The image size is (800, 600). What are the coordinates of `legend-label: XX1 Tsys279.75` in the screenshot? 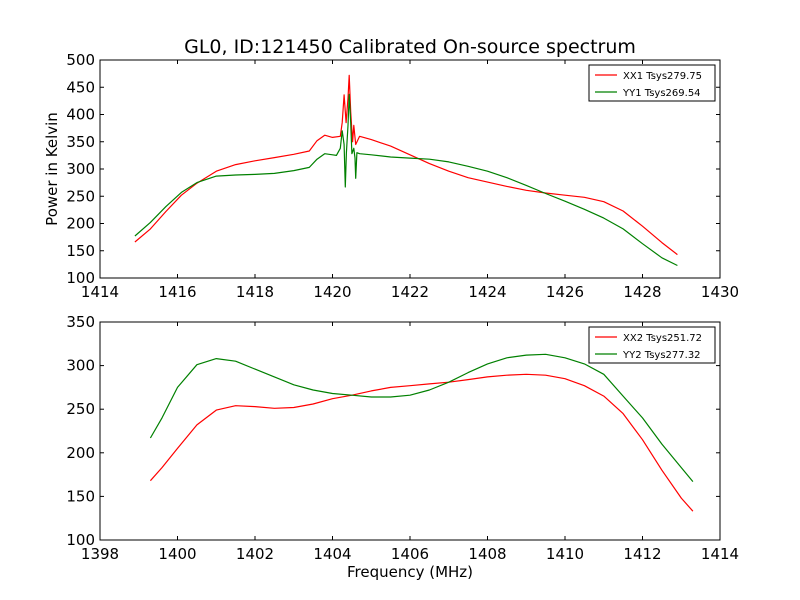 It's located at (662, 76).